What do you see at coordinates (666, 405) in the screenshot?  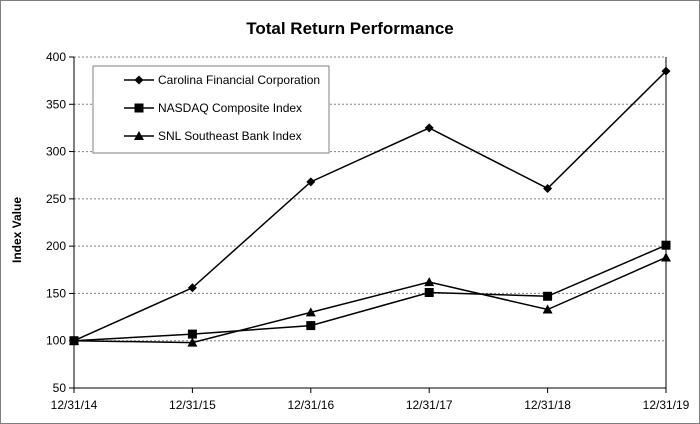 I see `x-tick-label: 12/31/19` at bounding box center [666, 405].